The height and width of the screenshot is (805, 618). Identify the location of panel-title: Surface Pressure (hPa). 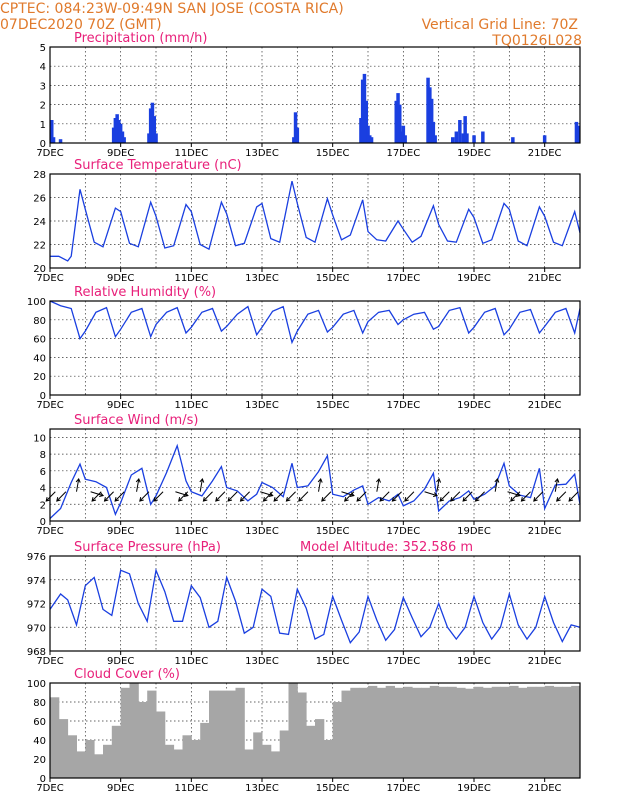
(147, 547).